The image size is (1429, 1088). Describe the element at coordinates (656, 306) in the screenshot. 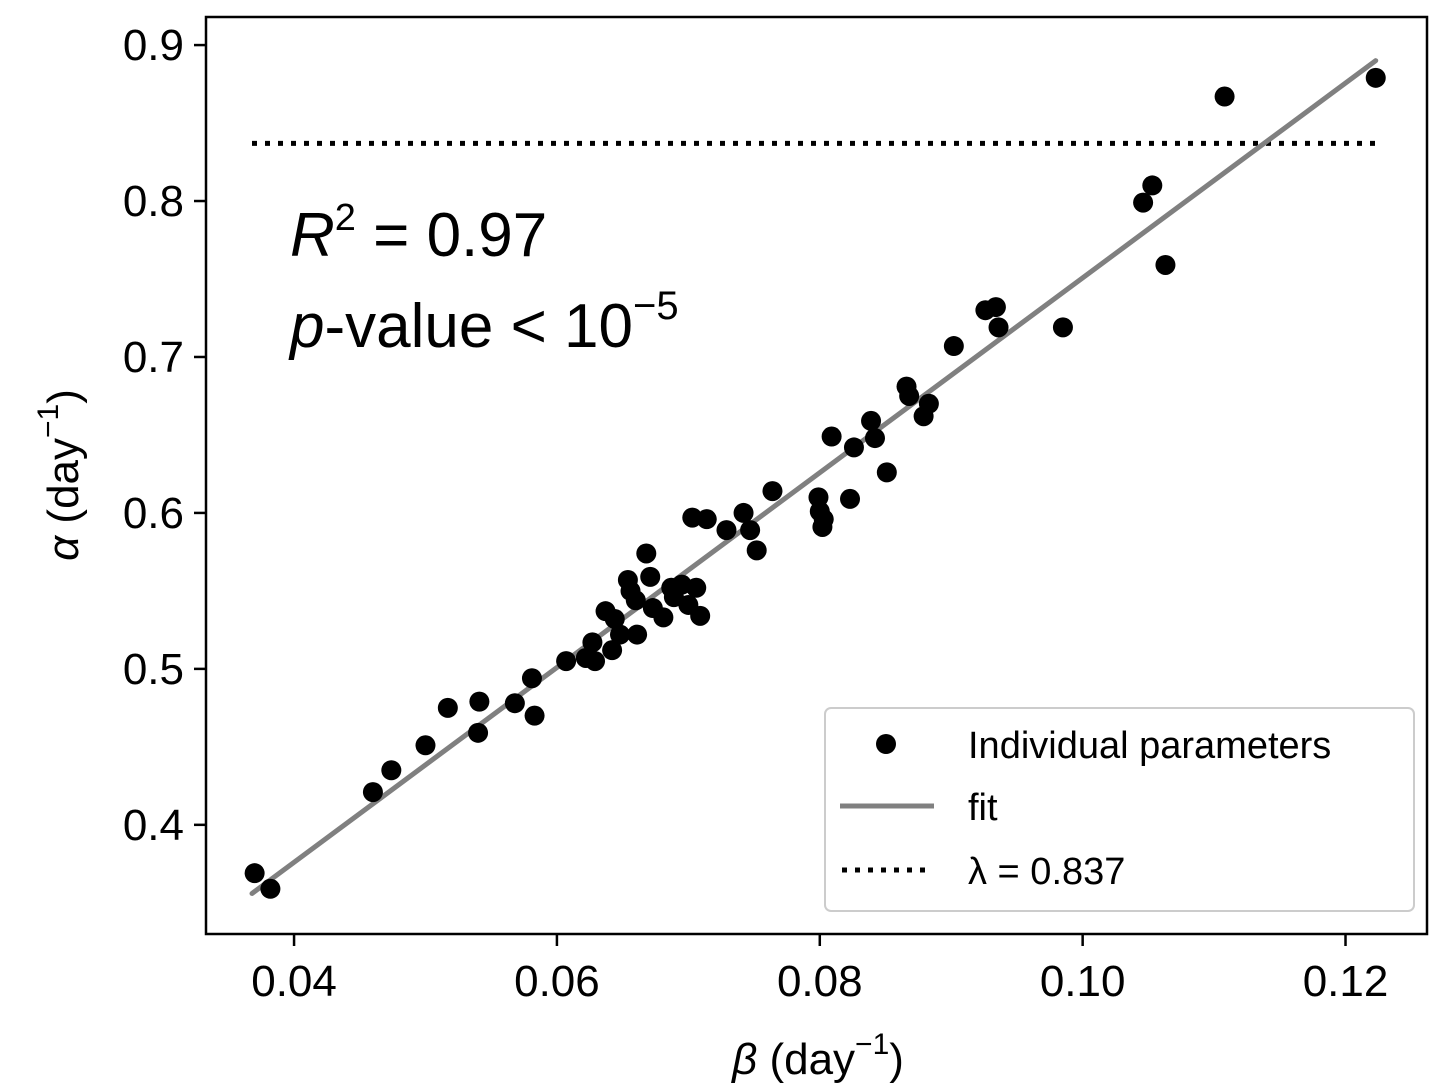

I see `pvalue-sup: −5` at that location.